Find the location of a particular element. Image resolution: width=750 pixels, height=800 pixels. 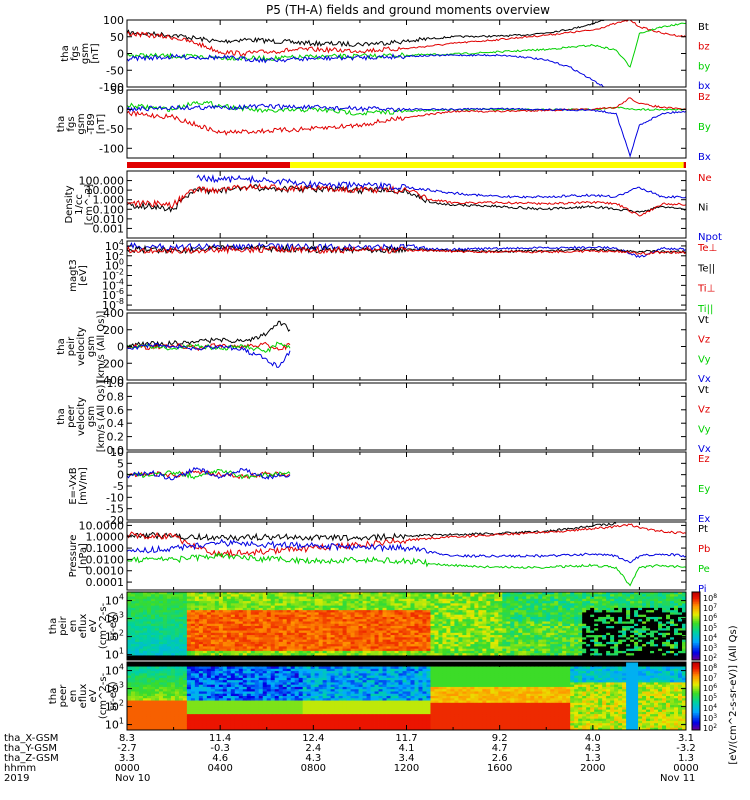

ytick-label: 100 is located at coordinates (113, 20).